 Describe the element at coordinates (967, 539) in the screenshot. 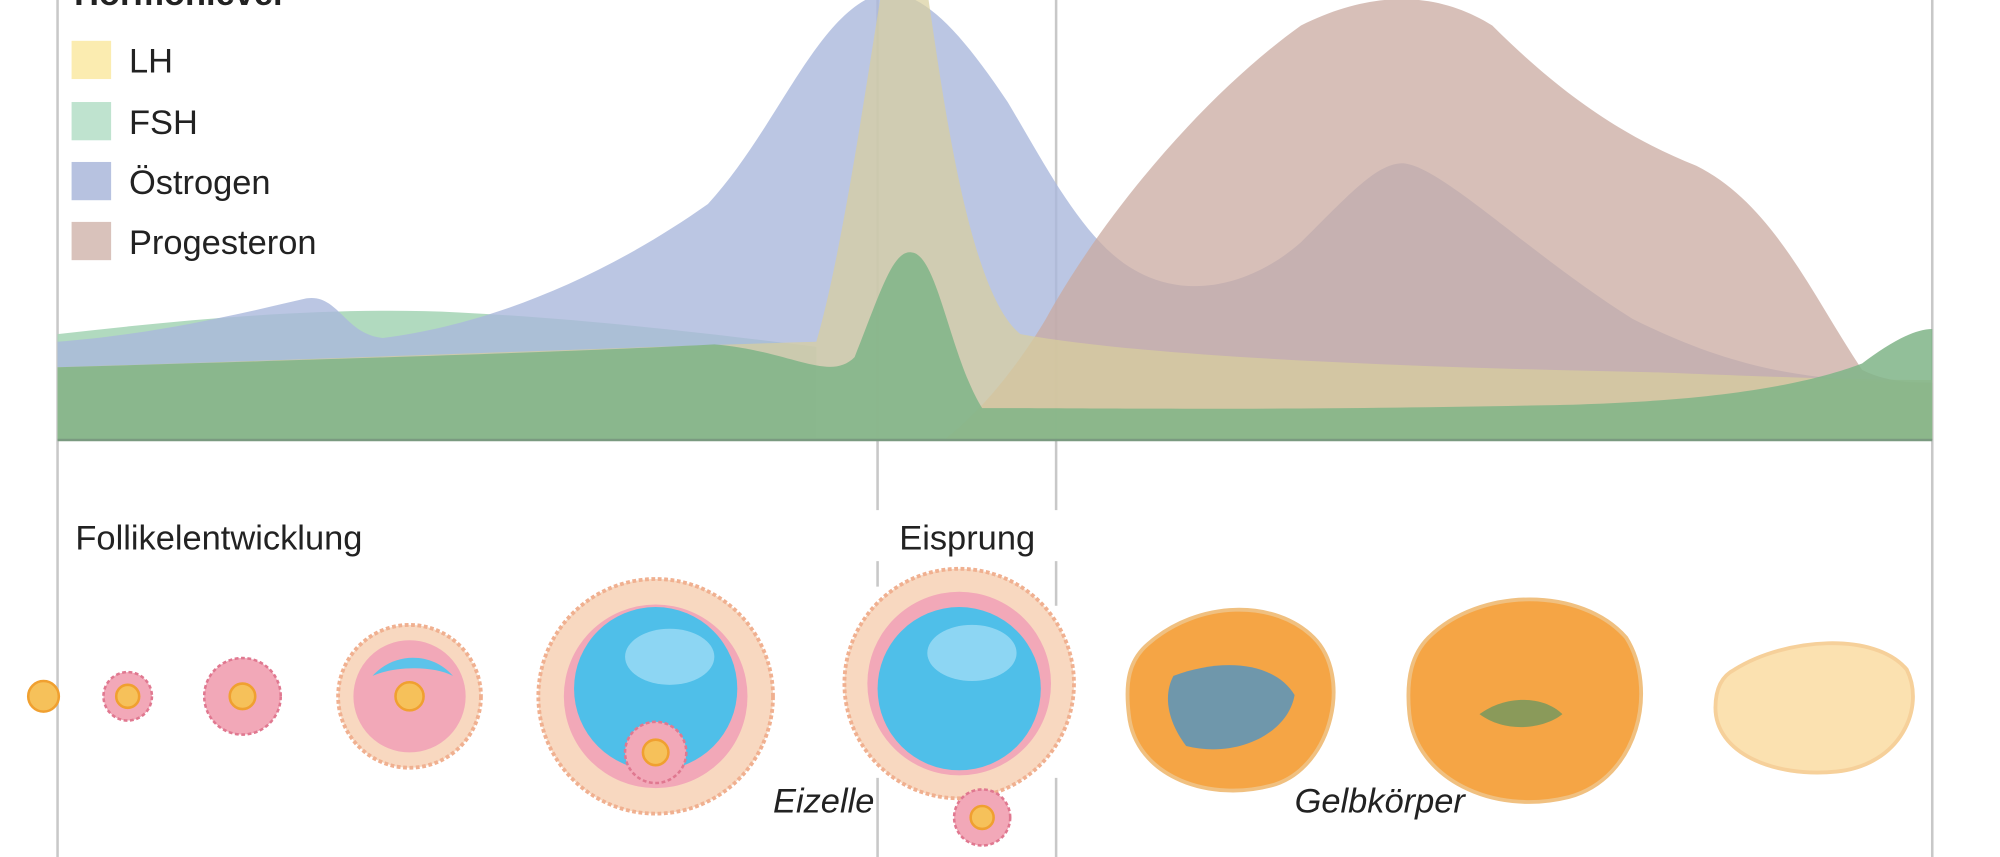

I see `section-label: Eisprung` at that location.